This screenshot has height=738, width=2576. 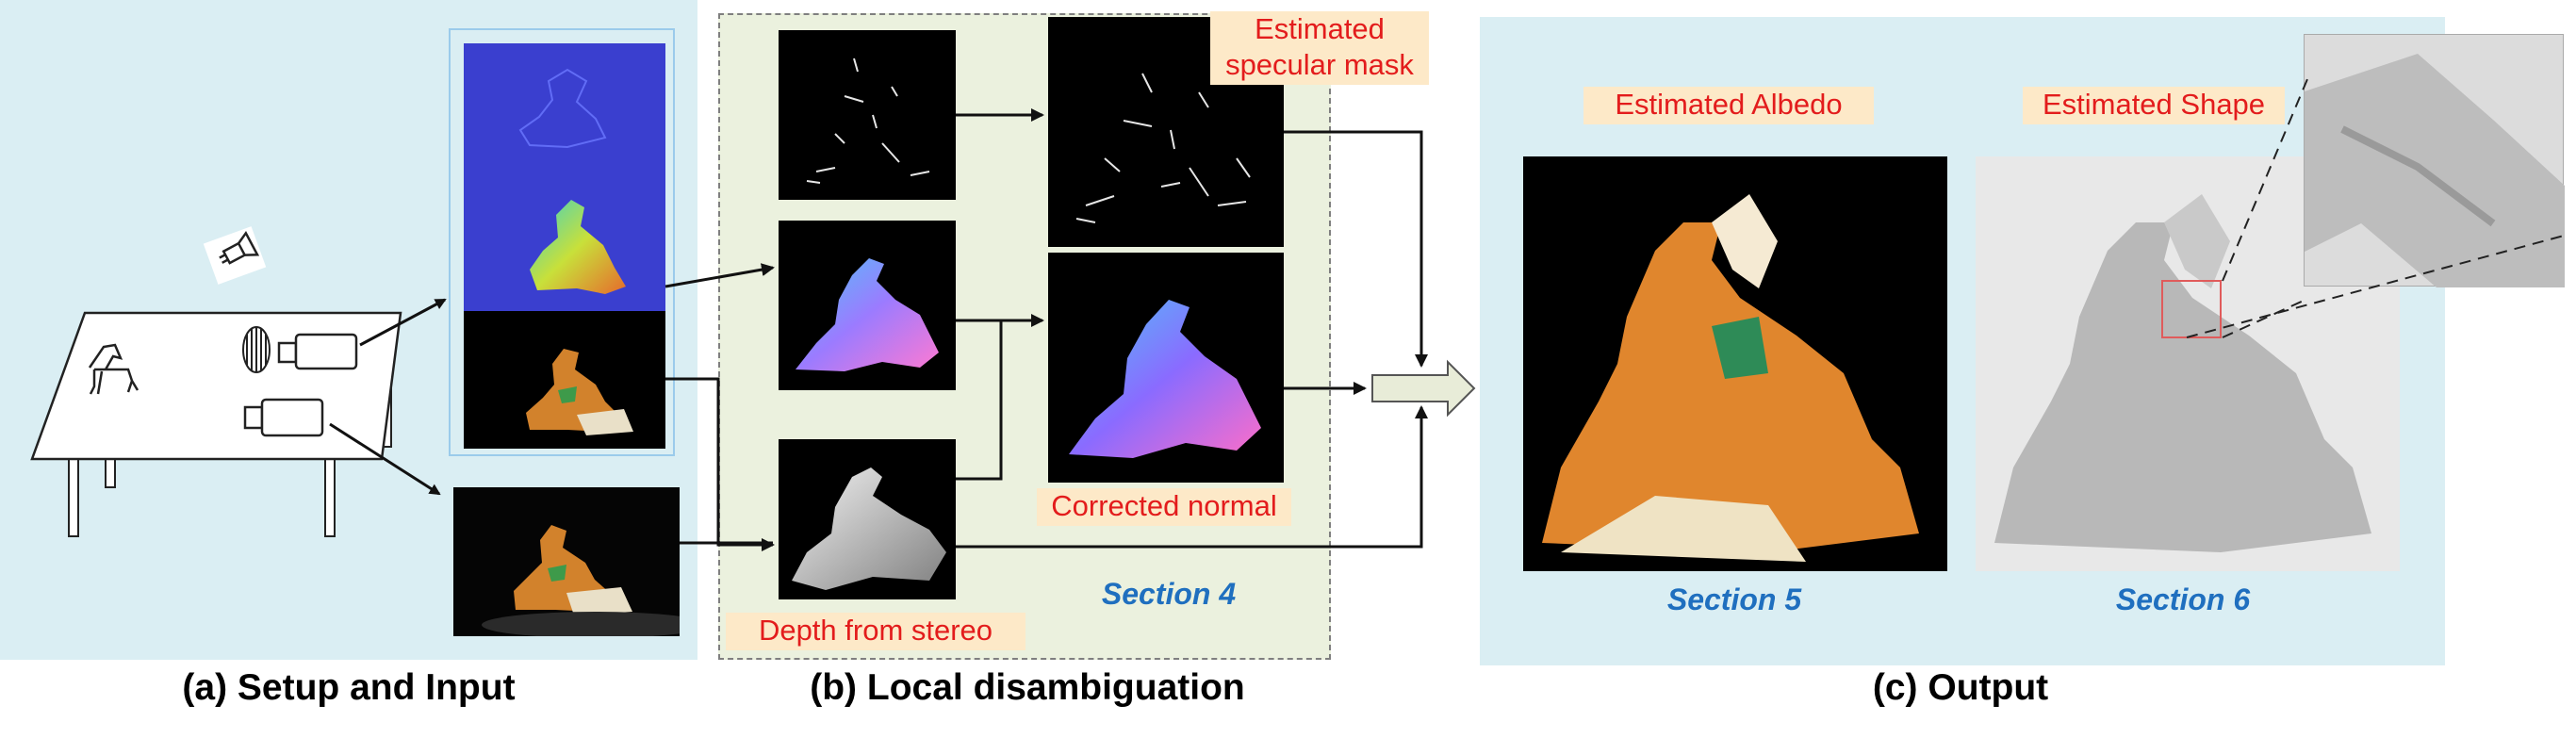 I want to click on section-4-label: Section 4, so click(x=1169, y=594).